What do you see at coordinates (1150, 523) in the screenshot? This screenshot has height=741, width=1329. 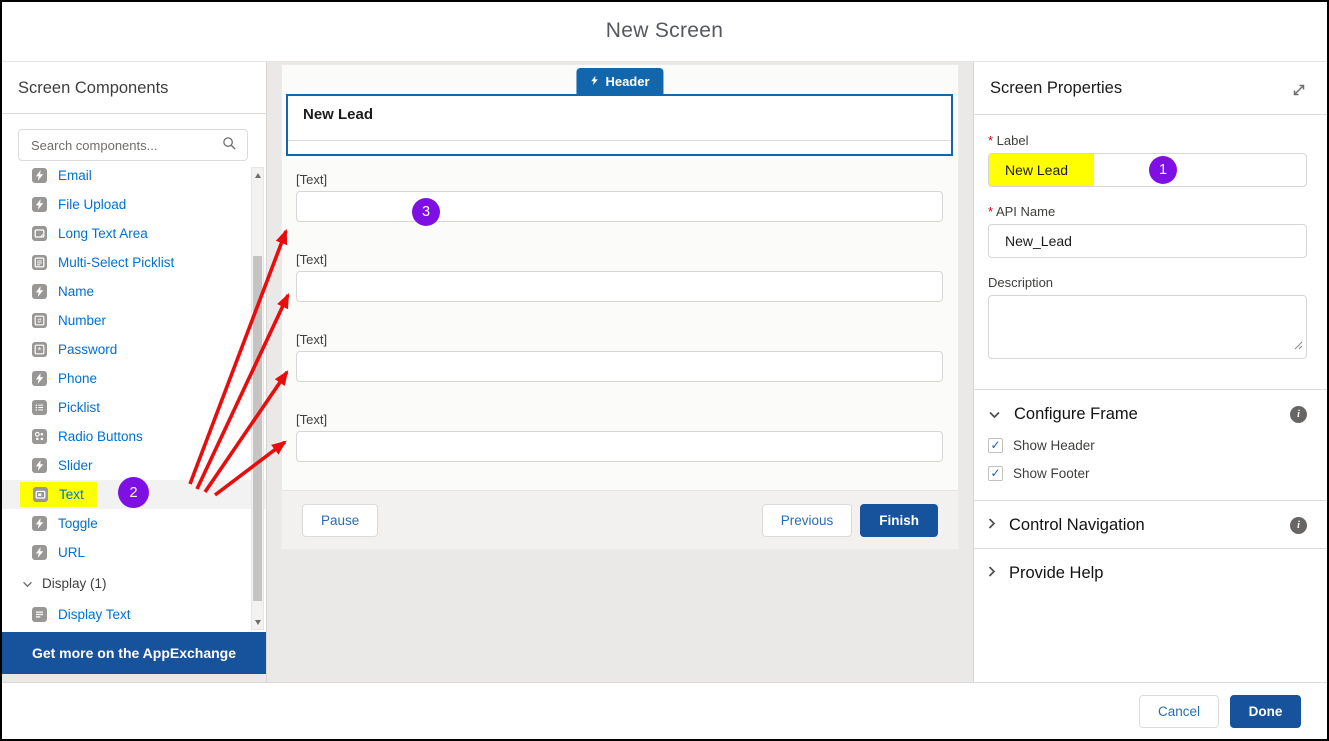 I see `control-navigation-section: Control Navigation i` at bounding box center [1150, 523].